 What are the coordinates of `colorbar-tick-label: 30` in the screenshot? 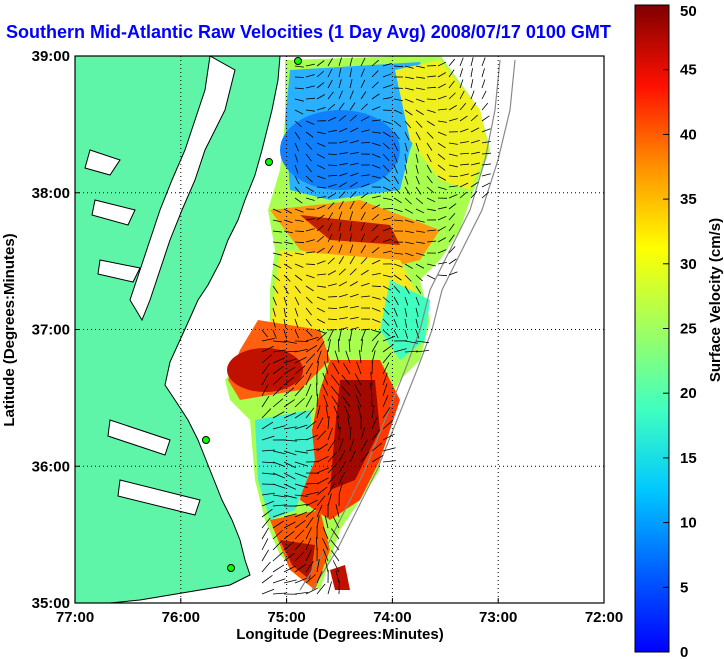 It's located at (688, 264).